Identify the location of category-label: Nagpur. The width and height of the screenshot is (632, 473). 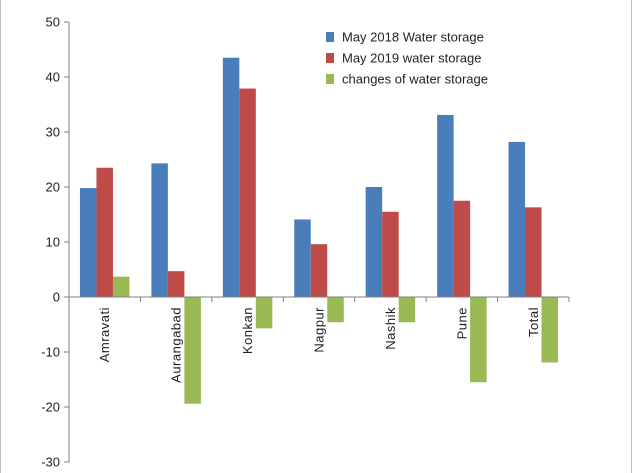
(319, 330).